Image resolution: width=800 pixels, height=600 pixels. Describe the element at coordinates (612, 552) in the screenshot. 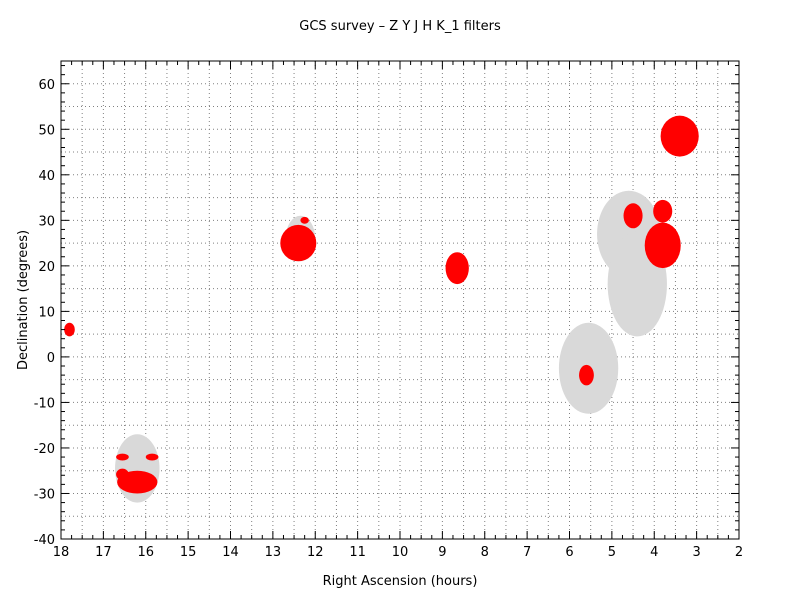

I see `x-tick-label: 5` at that location.